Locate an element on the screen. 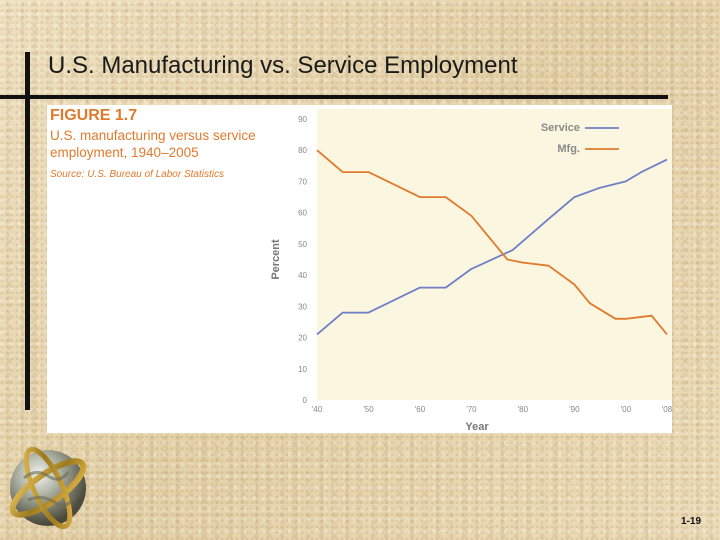  x-tick-label: '08 is located at coordinates (667, 409).